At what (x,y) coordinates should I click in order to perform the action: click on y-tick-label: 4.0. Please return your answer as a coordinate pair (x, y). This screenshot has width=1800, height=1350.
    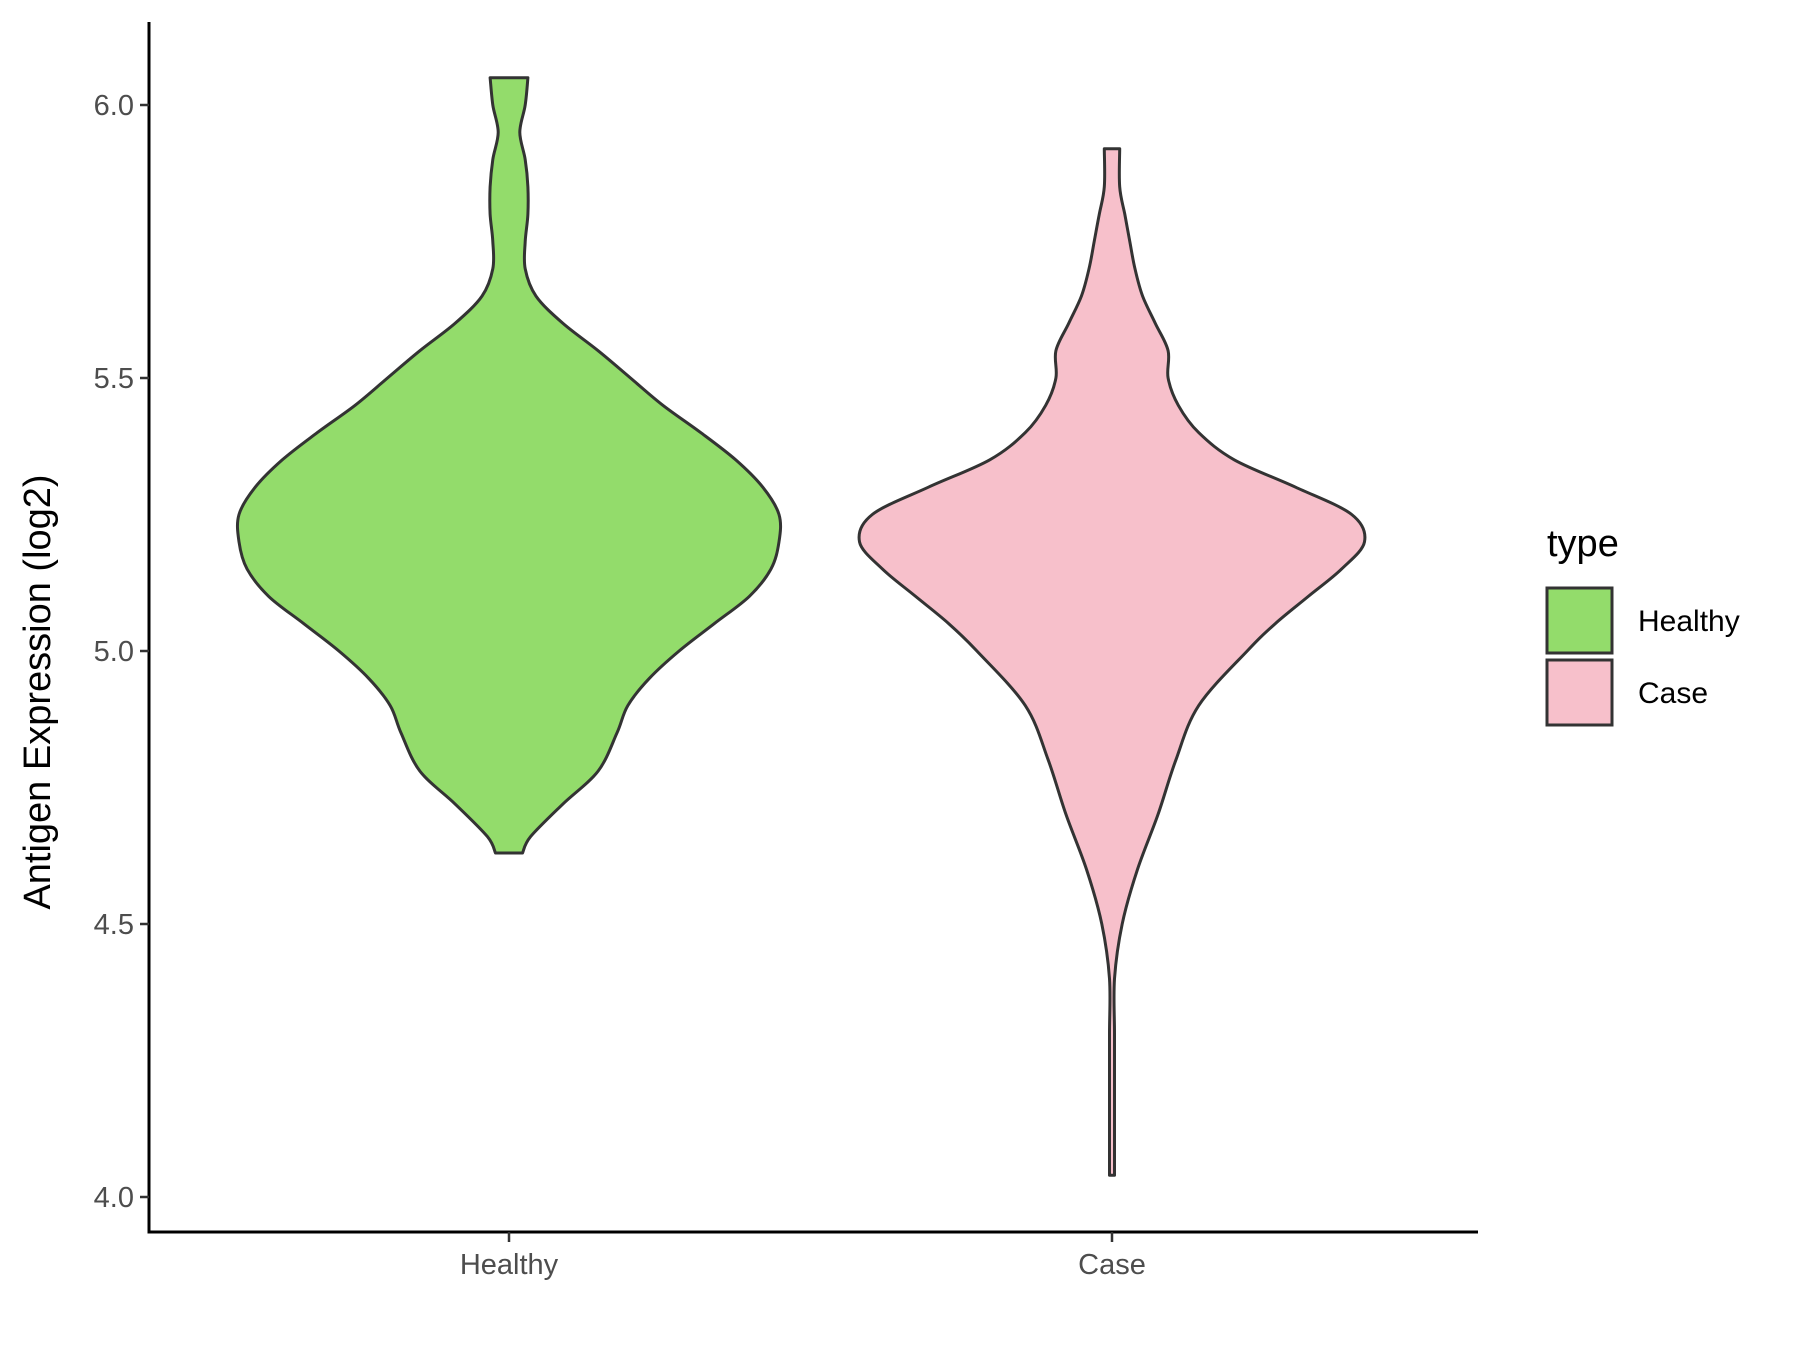
    Looking at the image, I should click on (114, 1198).